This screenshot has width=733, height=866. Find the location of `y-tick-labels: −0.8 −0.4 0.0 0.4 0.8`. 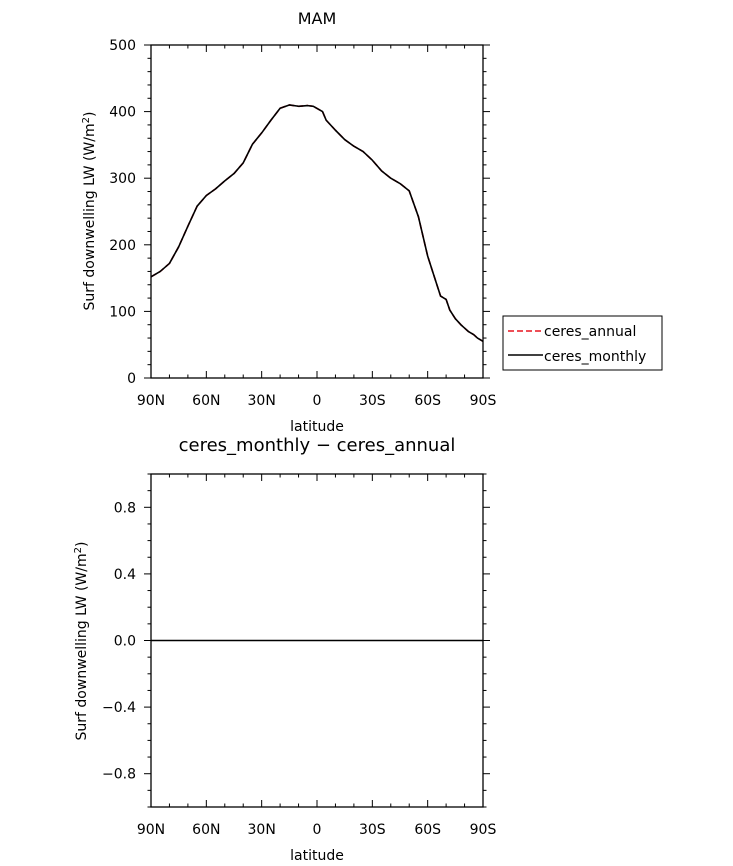

y-tick-labels: −0.8 −0.4 0.0 0.4 0.8 is located at coordinates (119, 641).